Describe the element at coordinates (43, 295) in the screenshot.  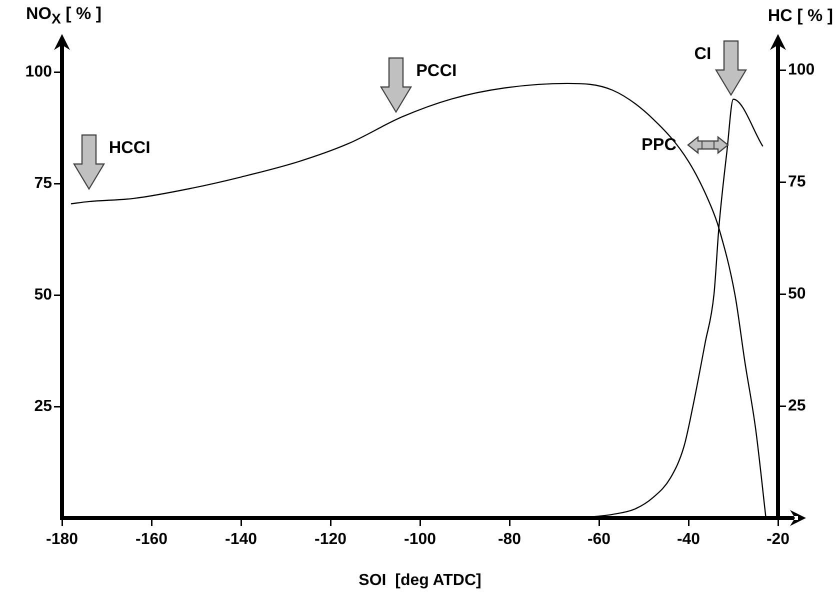
I see `y-tick-label: 50` at that location.